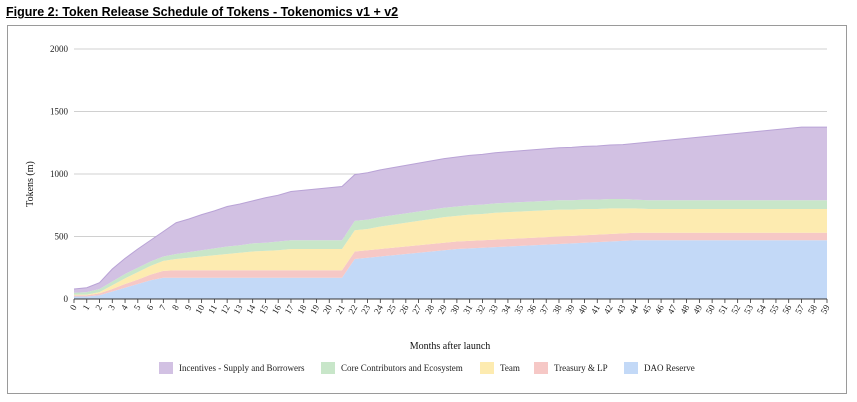  I want to click on x-tick-label: 3, so click(111, 307).